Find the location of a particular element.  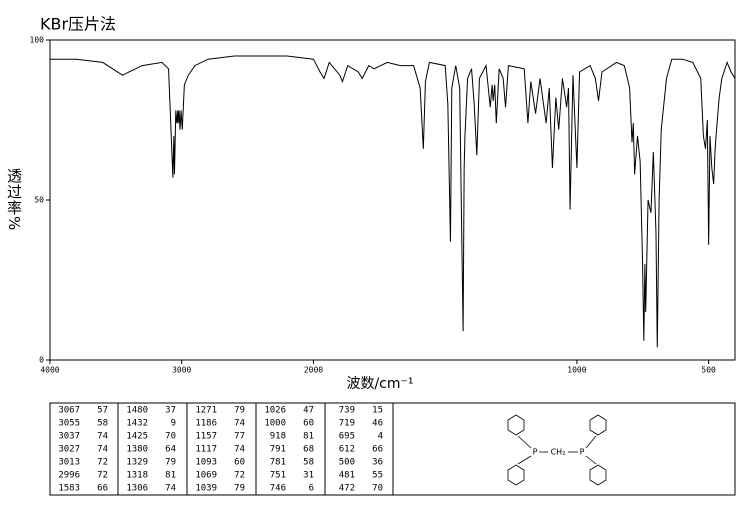

structure-drawing is located at coordinates (557, 450).